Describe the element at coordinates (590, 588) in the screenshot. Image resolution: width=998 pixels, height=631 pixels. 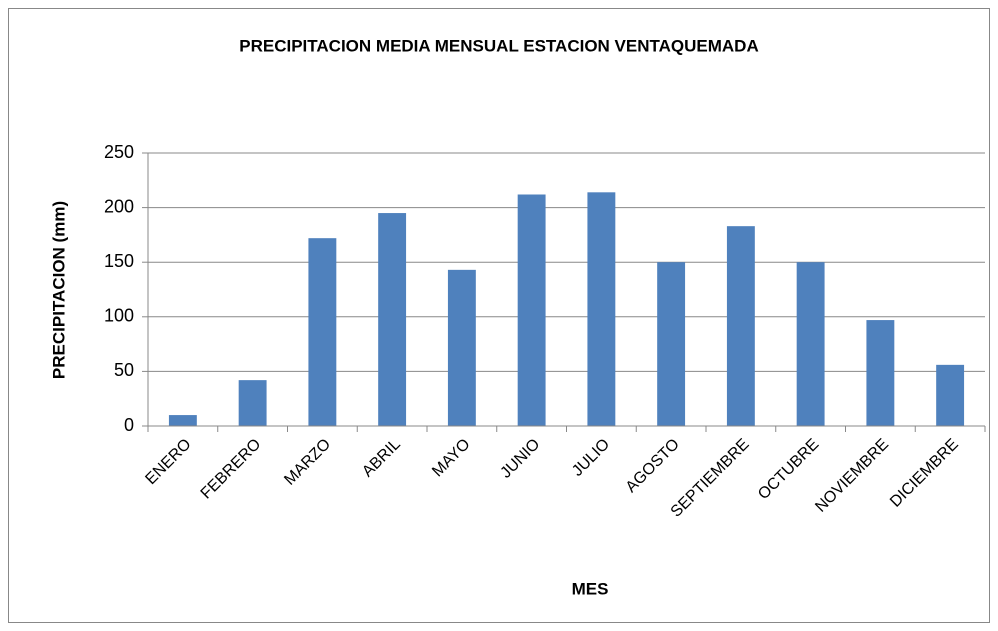
I see `x-axis-label: MES` at that location.